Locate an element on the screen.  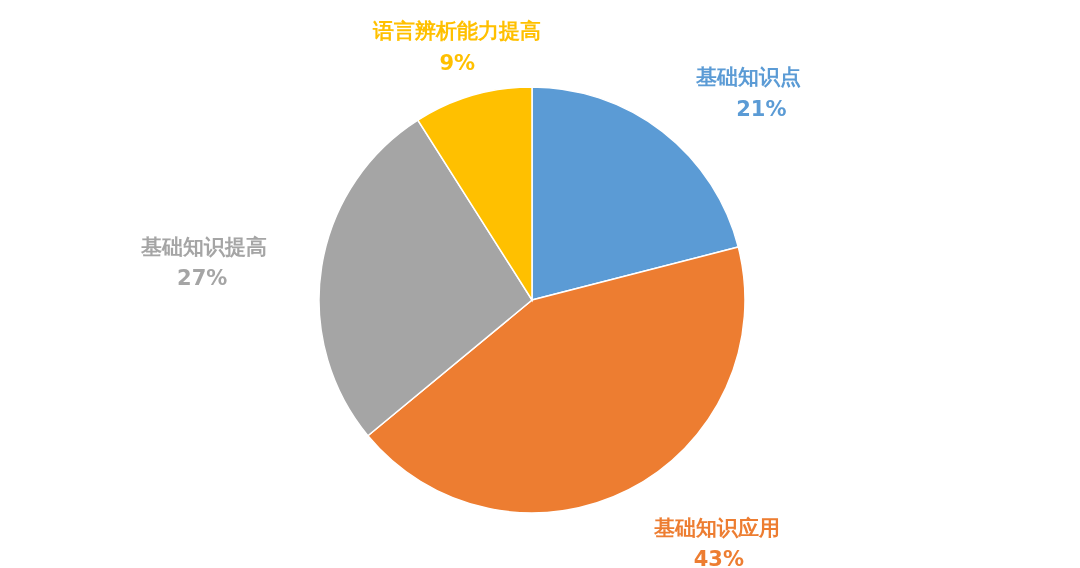
slice-label: 基础知识提高 is located at coordinates (204, 246).